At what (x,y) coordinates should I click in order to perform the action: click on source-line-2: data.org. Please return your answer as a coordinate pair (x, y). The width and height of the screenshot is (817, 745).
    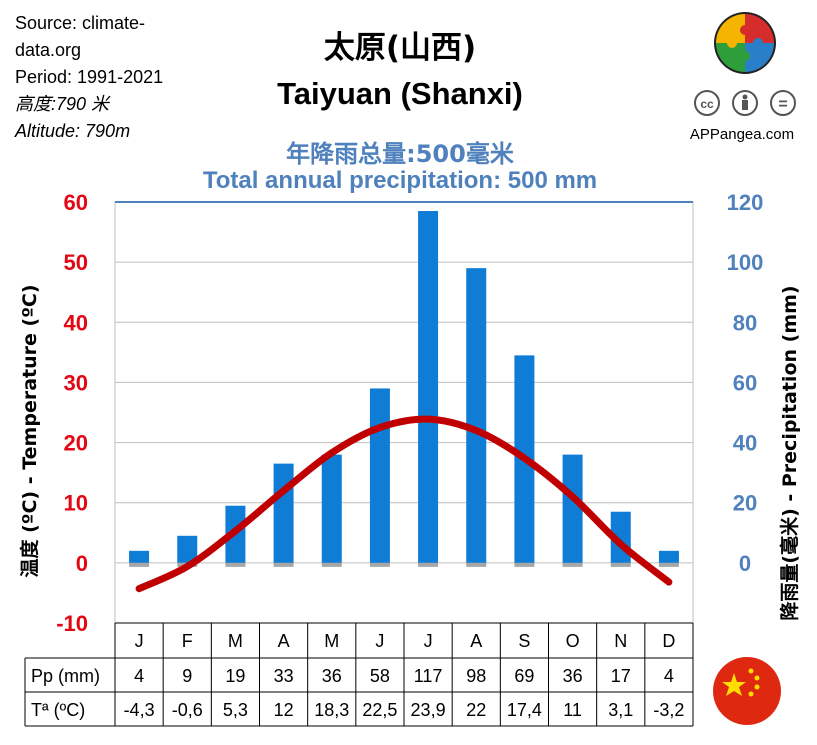
    Looking at the image, I should click on (48, 50).